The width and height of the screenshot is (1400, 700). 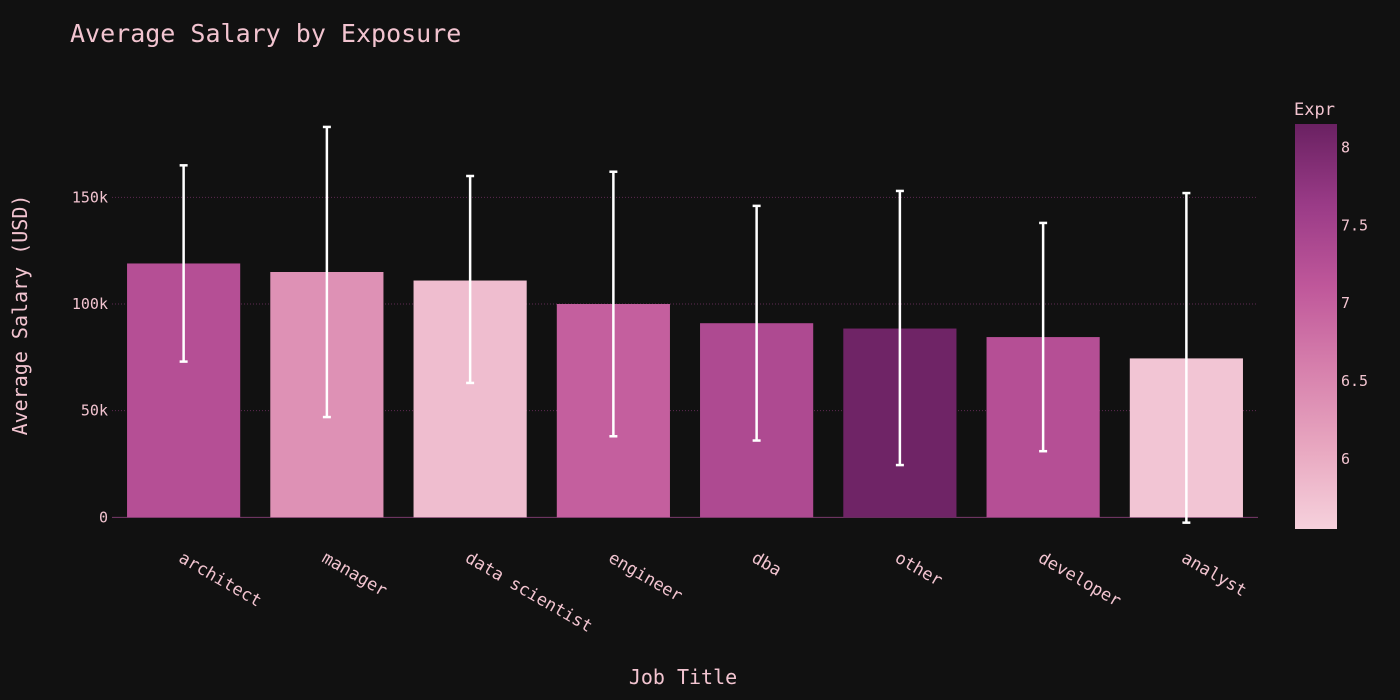 I want to click on colorbar-title: Expr, so click(x=1314, y=110).